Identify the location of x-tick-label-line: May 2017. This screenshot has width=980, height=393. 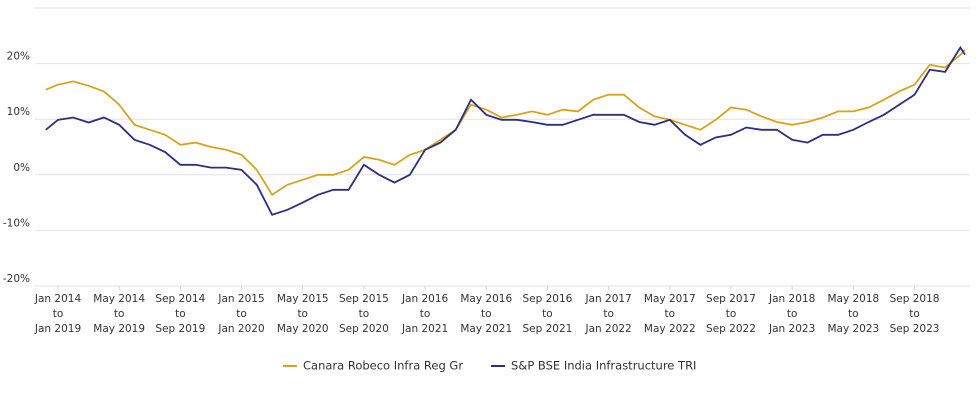
(670, 299).